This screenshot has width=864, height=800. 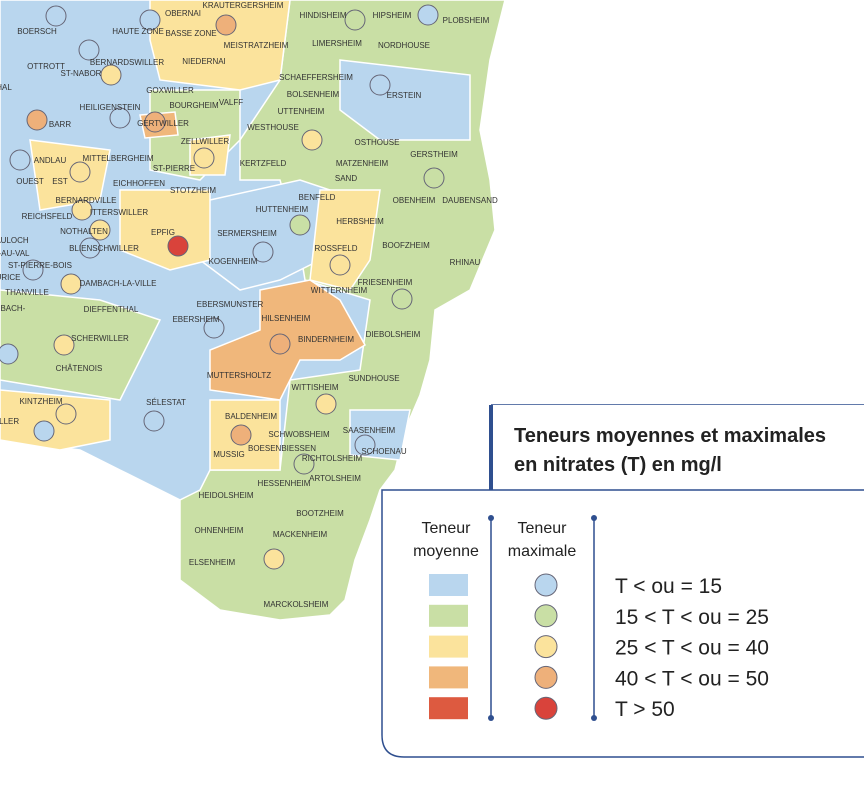 What do you see at coordinates (138, 31) in the screenshot?
I see `place-label: HAUTE ZONE` at bounding box center [138, 31].